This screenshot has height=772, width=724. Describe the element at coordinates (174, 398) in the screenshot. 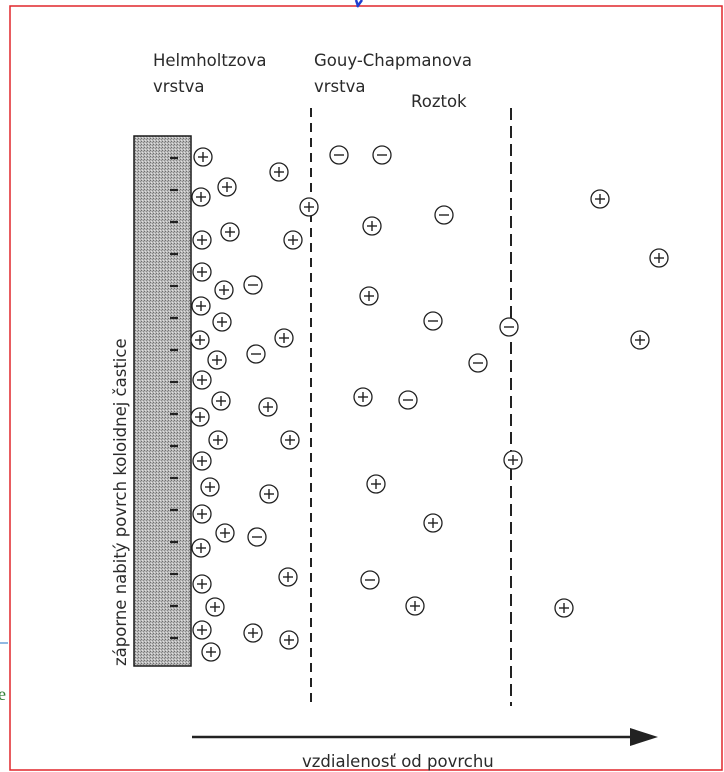

I see `surface-charges` at that location.